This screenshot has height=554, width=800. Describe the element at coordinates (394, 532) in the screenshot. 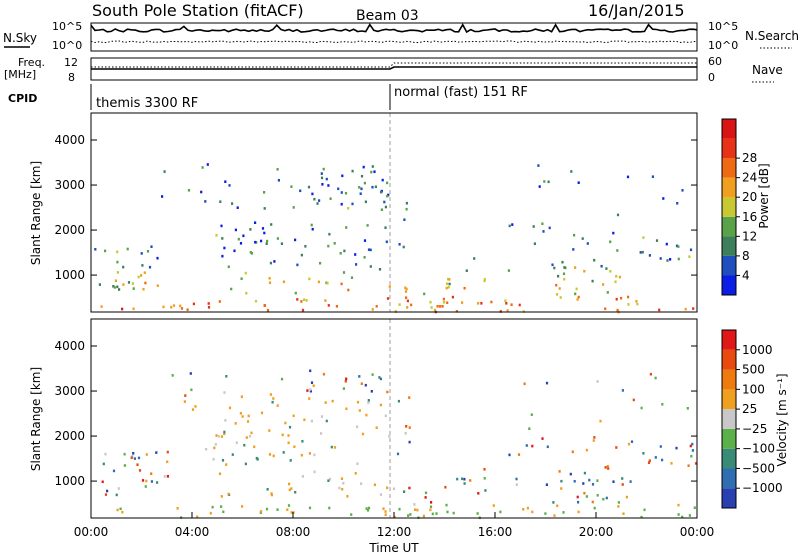

I see `x-tick-label: 12:00` at that location.